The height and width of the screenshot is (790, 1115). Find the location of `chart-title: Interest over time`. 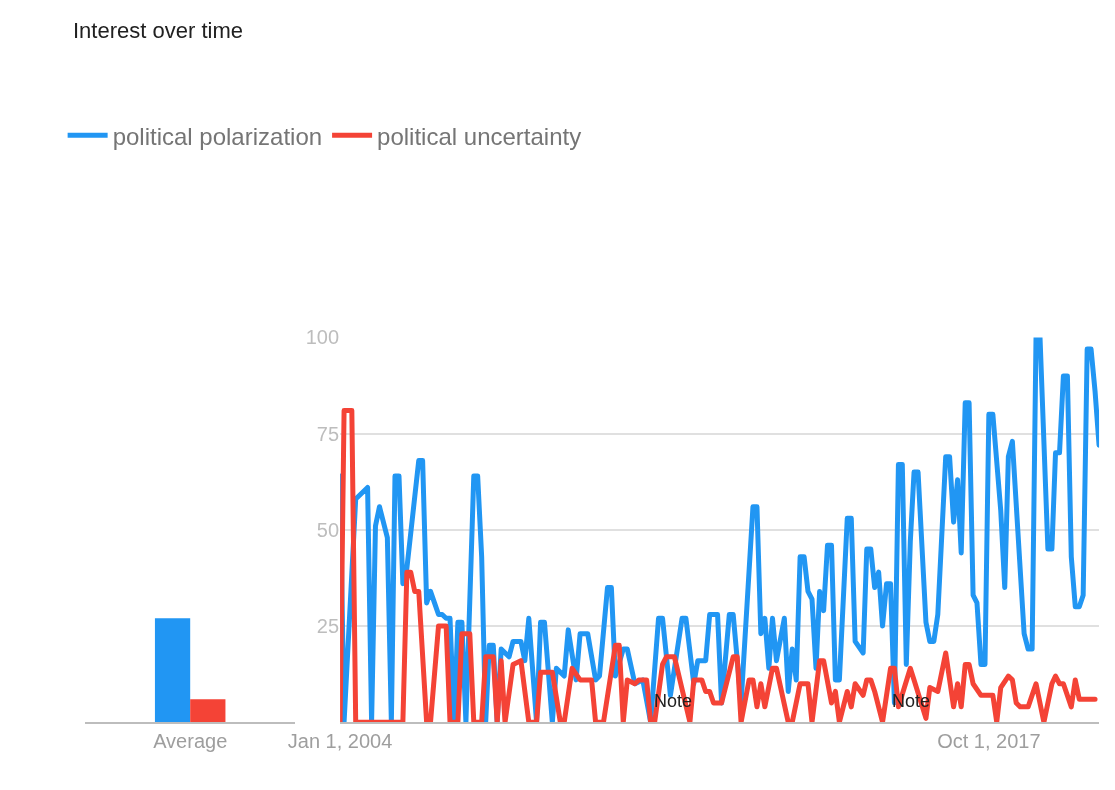

chart-title: Interest over time is located at coordinates (158, 30).